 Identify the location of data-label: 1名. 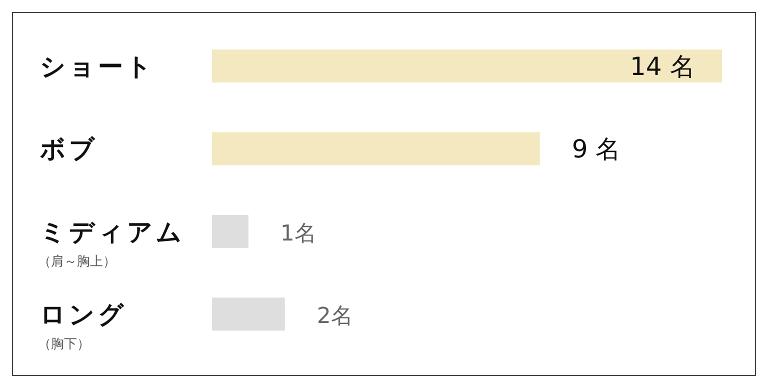
(298, 233).